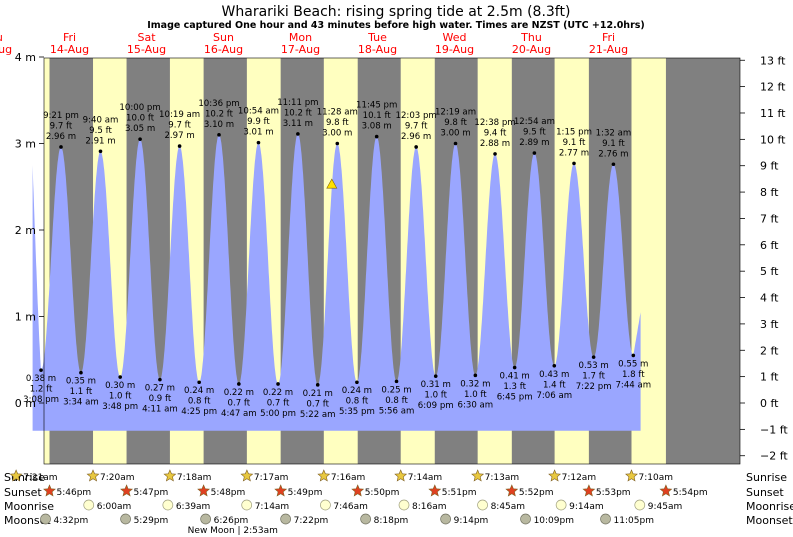 The width and height of the screenshot is (793, 537). Describe the element at coordinates (514, 387) in the screenshot. I see `low-tide-ft: 1.3 ft` at that location.